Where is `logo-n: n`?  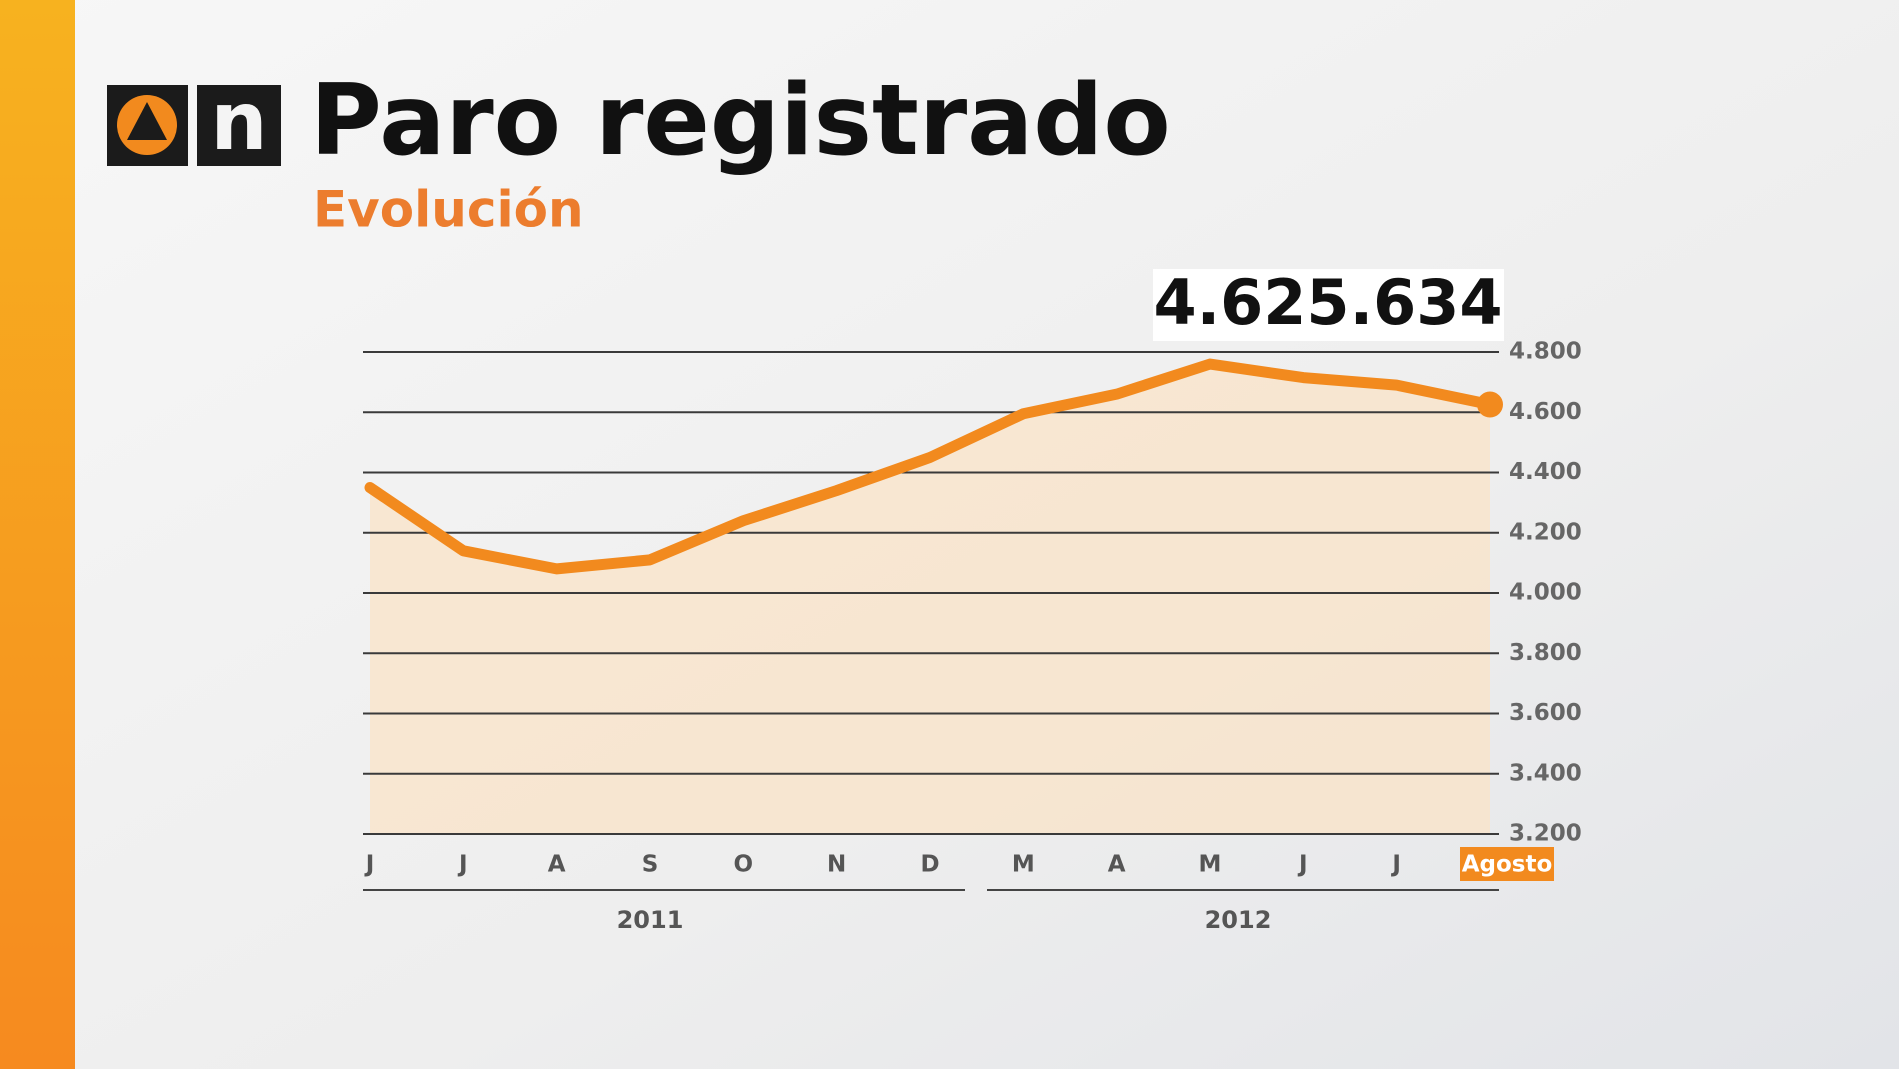
logo-n: n is located at coordinates (239, 121).